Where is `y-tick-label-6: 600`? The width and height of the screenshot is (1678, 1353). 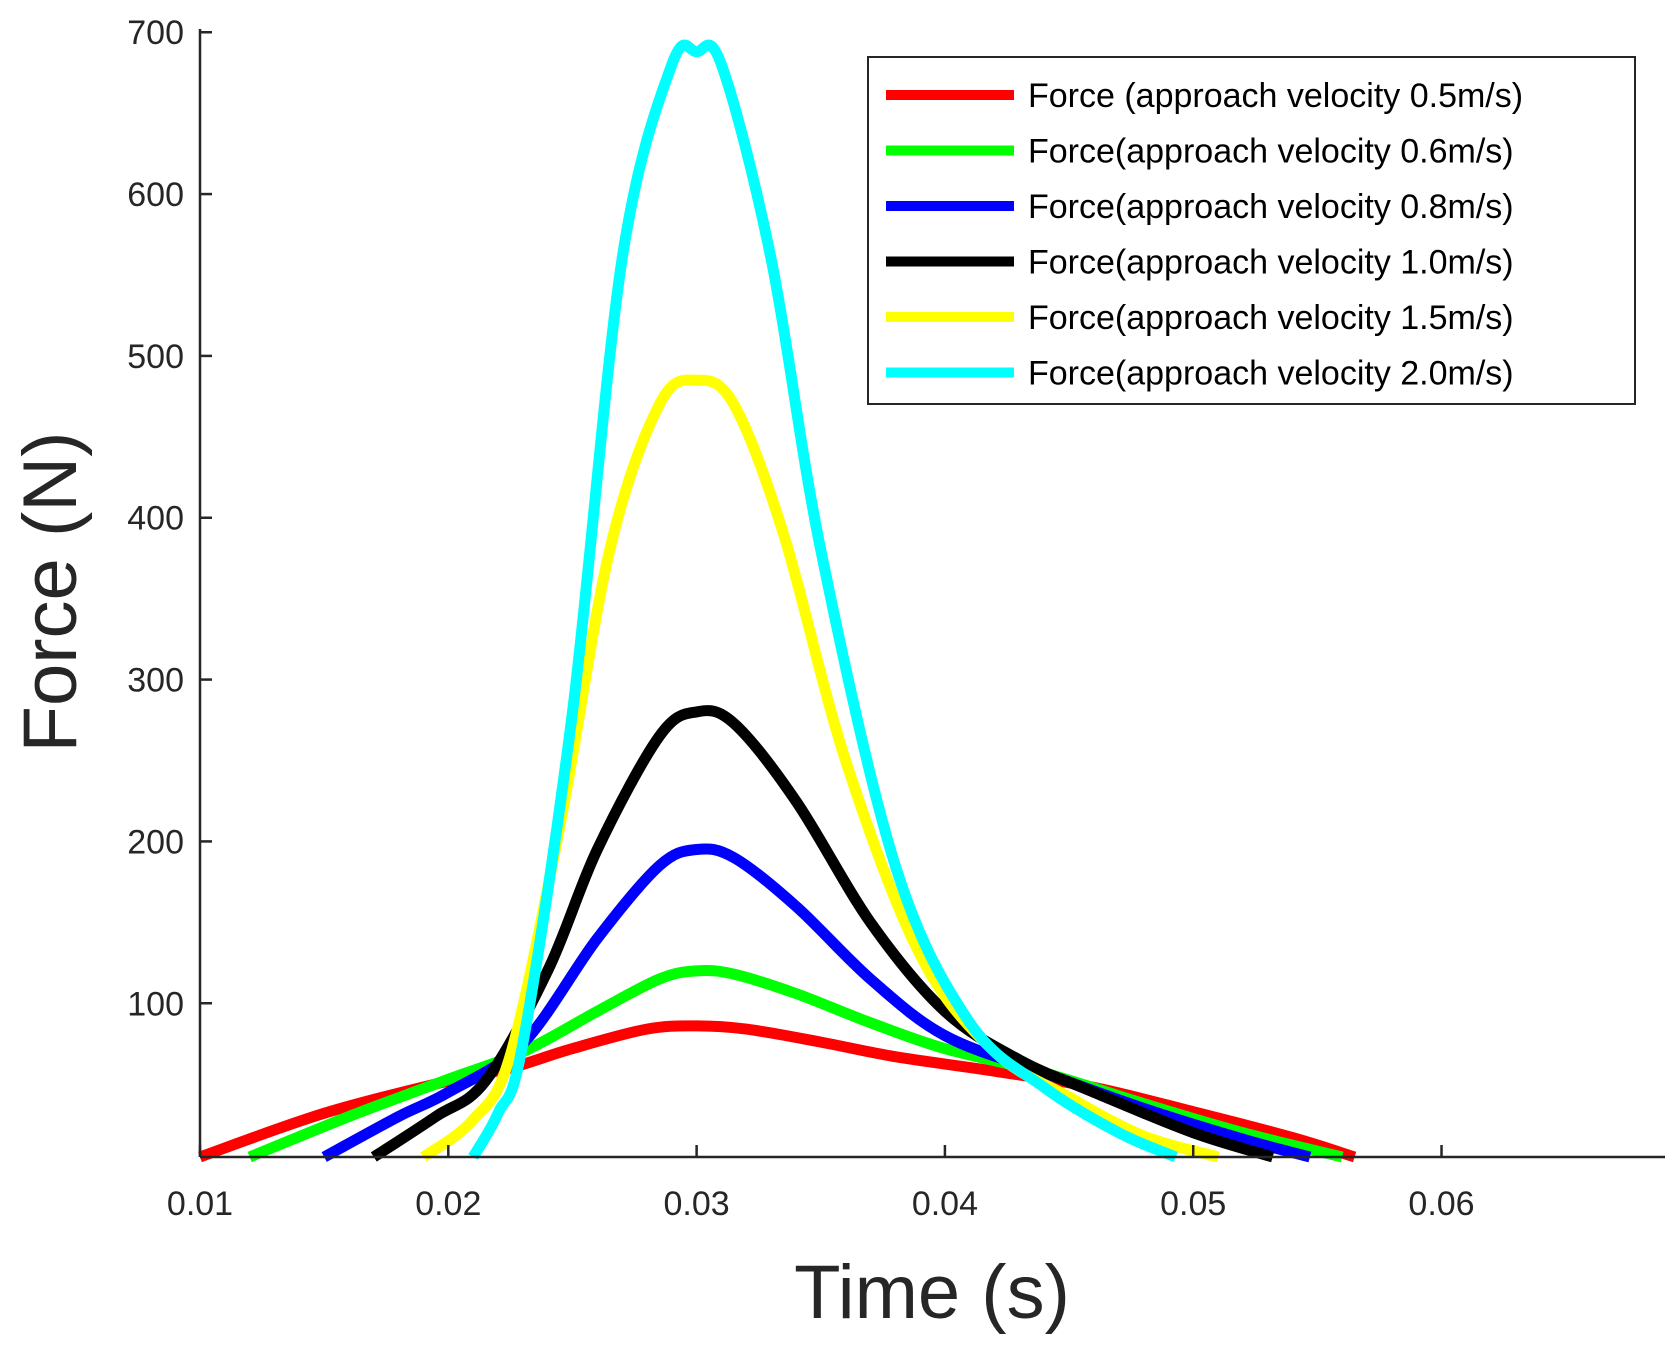 y-tick-label-6: 600 is located at coordinates (155, 195).